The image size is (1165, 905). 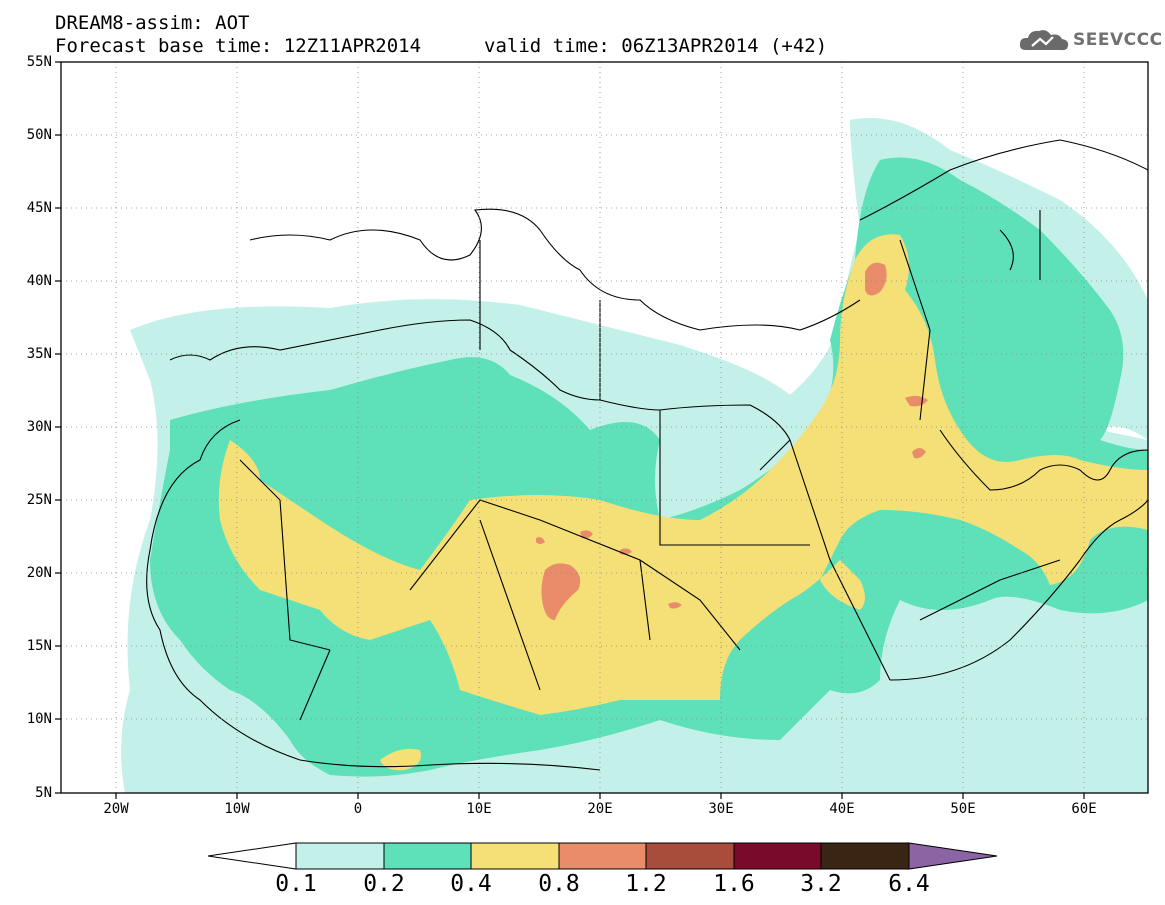 I want to click on lon-label: 60E, so click(x=1084, y=809).